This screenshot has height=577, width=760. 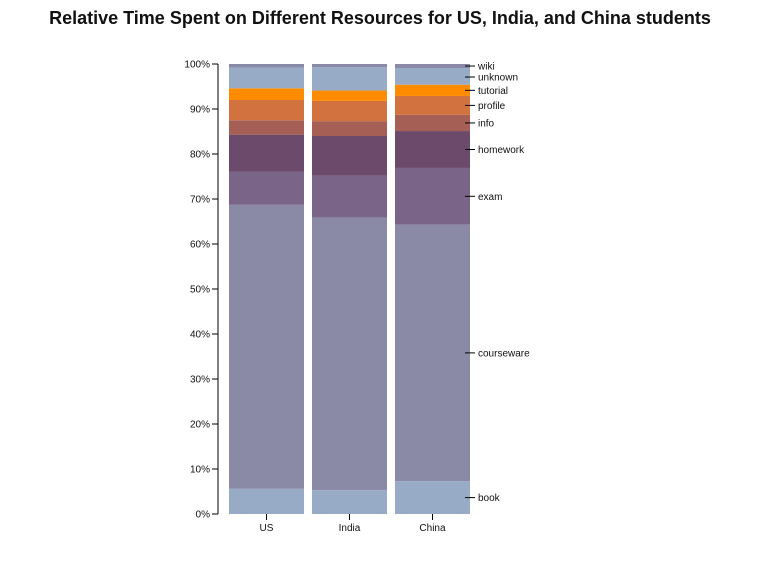 What do you see at coordinates (200, 335) in the screenshot?
I see `y-tick-label: 40%` at bounding box center [200, 335].